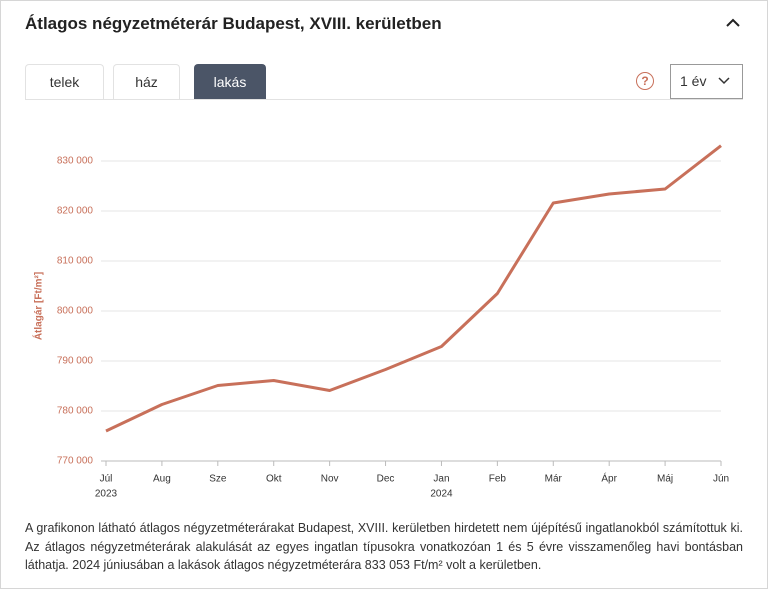 This screenshot has height=589, width=768. Describe the element at coordinates (441, 494) in the screenshot. I see `x-tick-year: 2024` at that location.